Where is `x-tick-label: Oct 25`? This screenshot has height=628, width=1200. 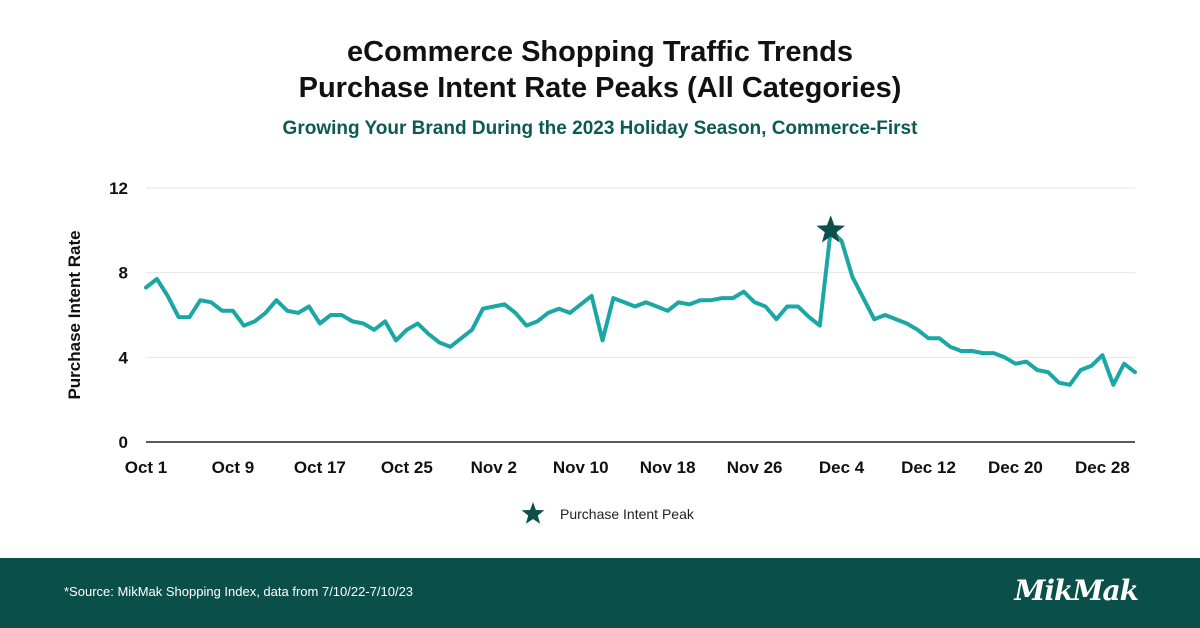 x-tick-label: Oct 25 is located at coordinates (407, 467).